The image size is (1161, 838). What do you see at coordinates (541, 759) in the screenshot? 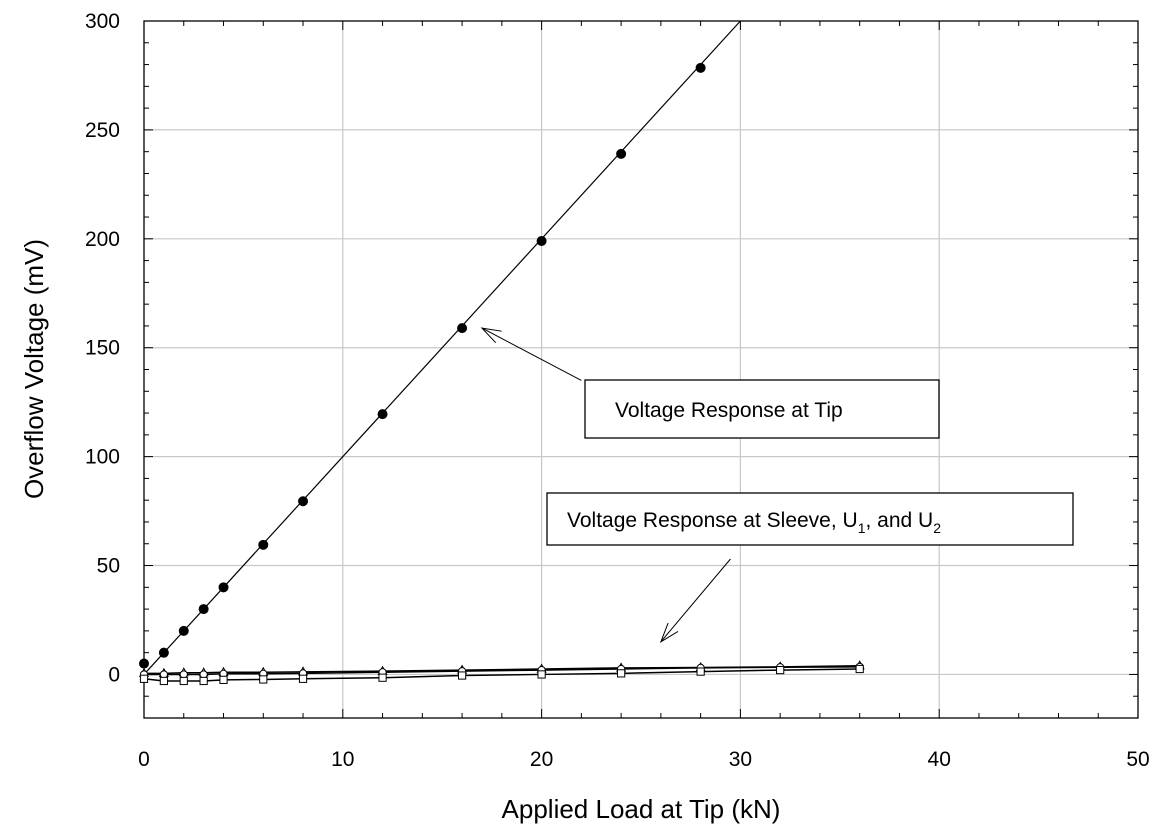
I see `x-tick-label: 20` at bounding box center [541, 759].